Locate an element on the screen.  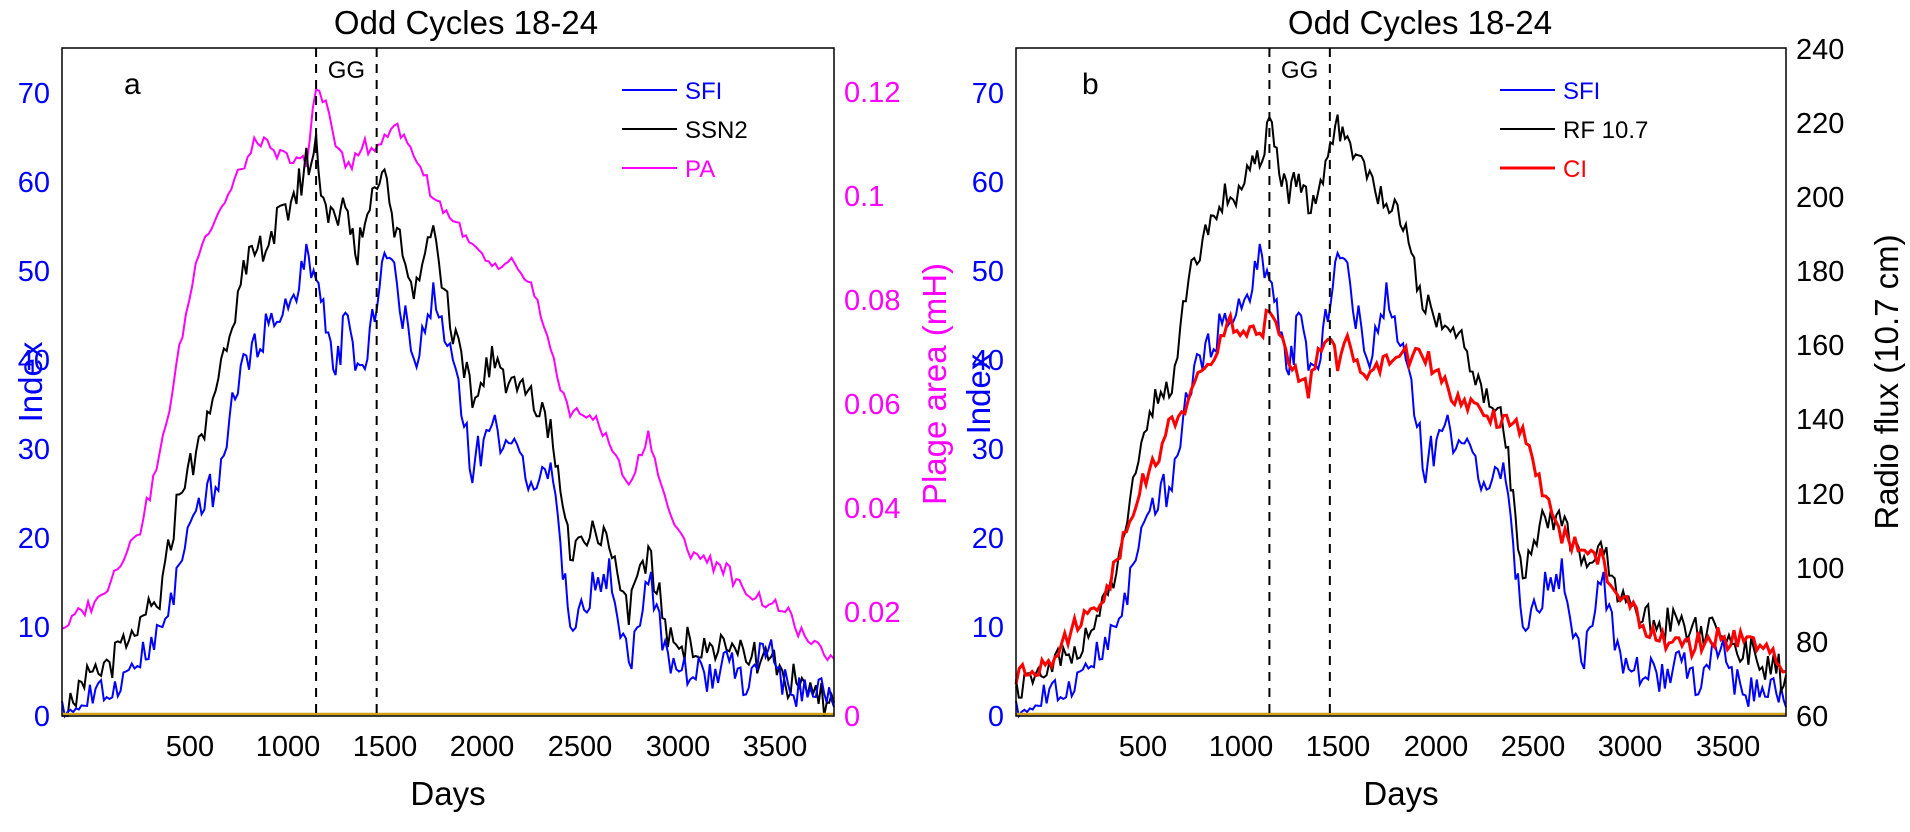
panel-b-left-tick-label: 60 is located at coordinates (988, 183).